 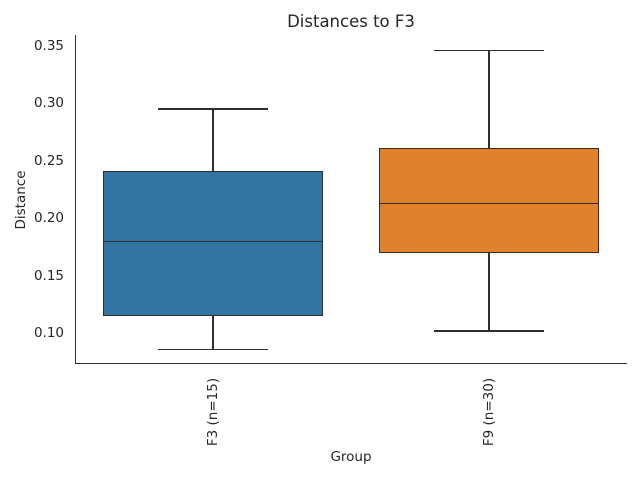 What do you see at coordinates (48, 103) in the screenshot?
I see `y-tick-label: 0.30` at bounding box center [48, 103].